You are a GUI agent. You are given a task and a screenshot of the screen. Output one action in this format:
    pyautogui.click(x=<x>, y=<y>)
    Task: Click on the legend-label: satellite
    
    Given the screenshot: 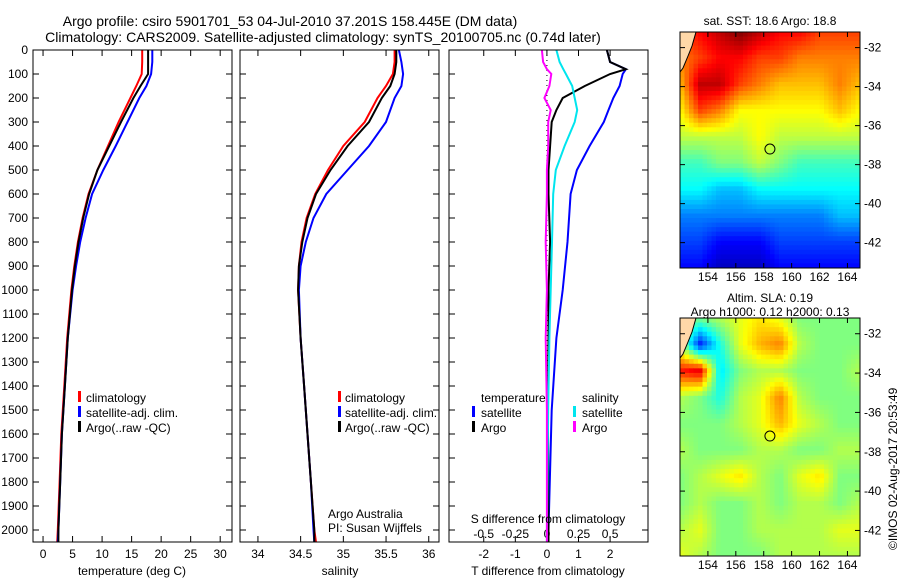 What is the action you would take?
    pyautogui.click(x=501, y=413)
    